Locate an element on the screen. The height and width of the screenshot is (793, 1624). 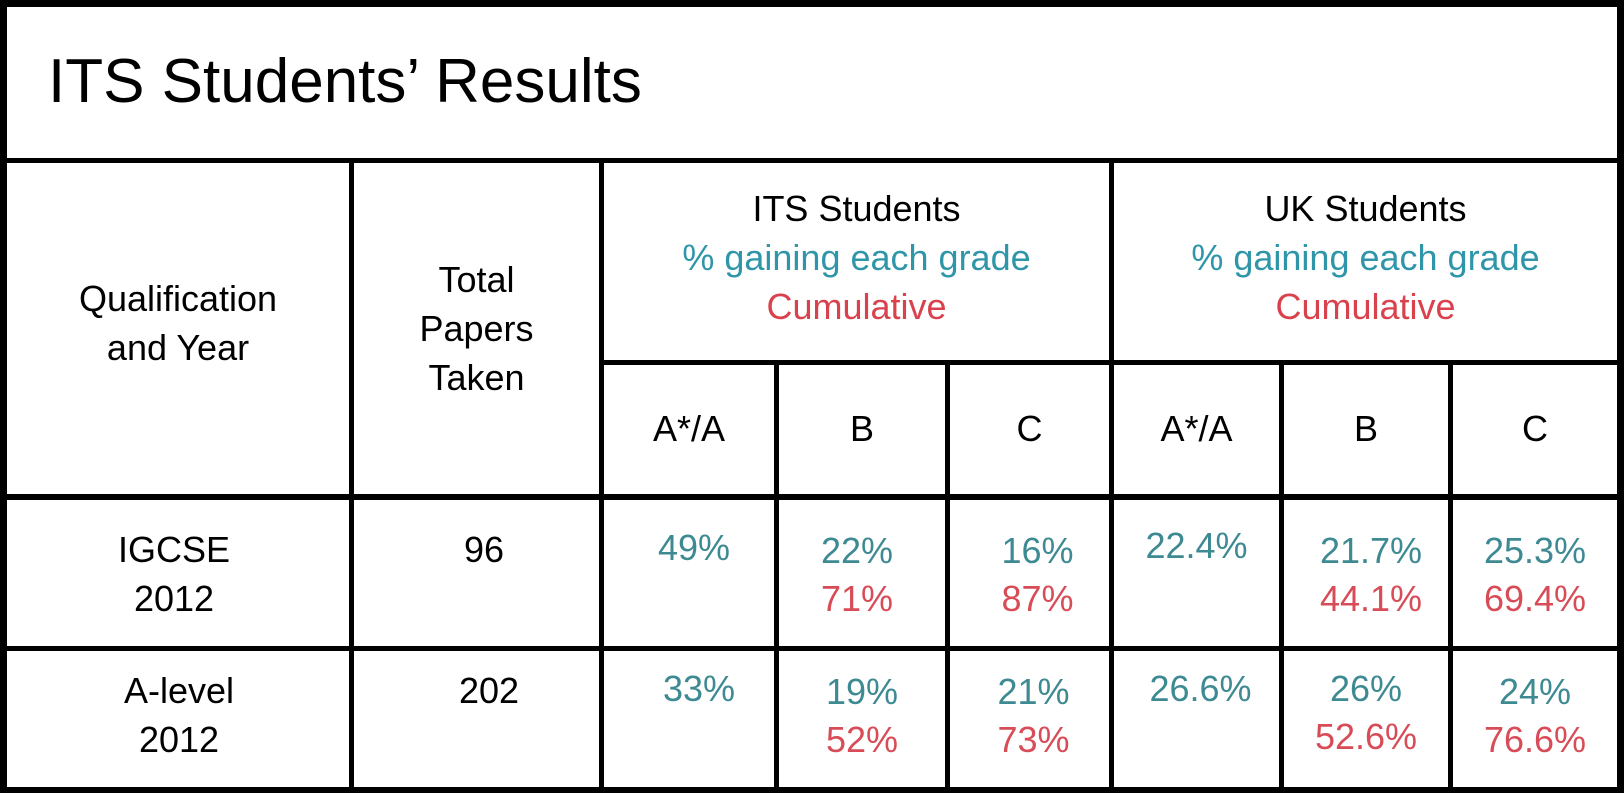
page-title: ITS Students’ Results is located at coordinates (345, 81).